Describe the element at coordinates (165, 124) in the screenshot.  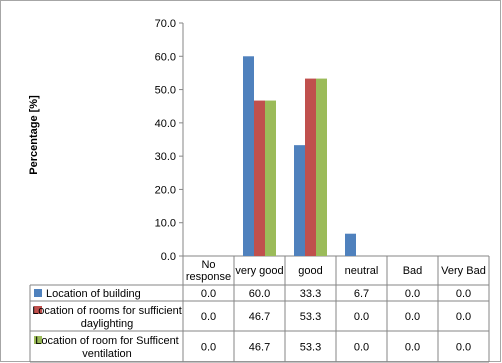
I see `y-tick-label: 40.0` at that location.